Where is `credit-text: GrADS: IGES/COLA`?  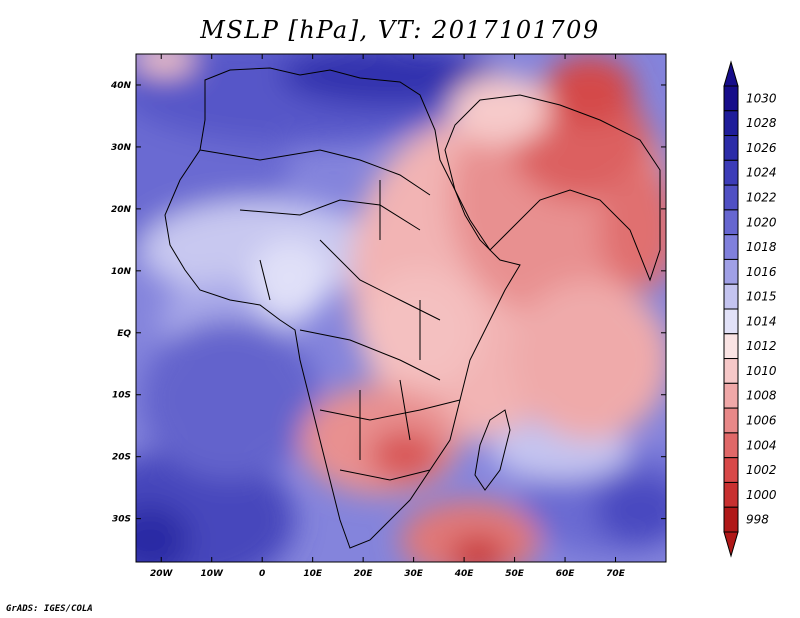
credit-text: GrADS: IGES/COLA is located at coordinates (49, 609).